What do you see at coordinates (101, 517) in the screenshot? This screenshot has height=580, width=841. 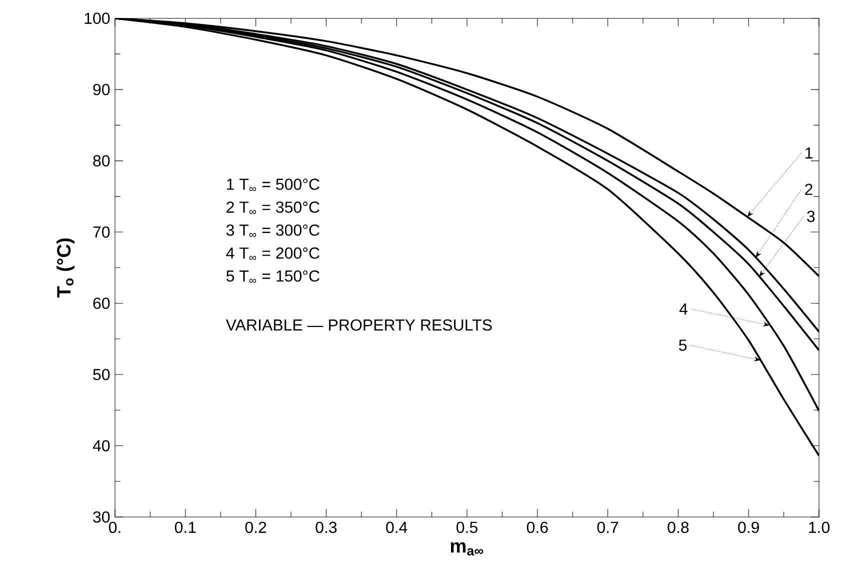 I see `y-tick-label: 30` at bounding box center [101, 517].